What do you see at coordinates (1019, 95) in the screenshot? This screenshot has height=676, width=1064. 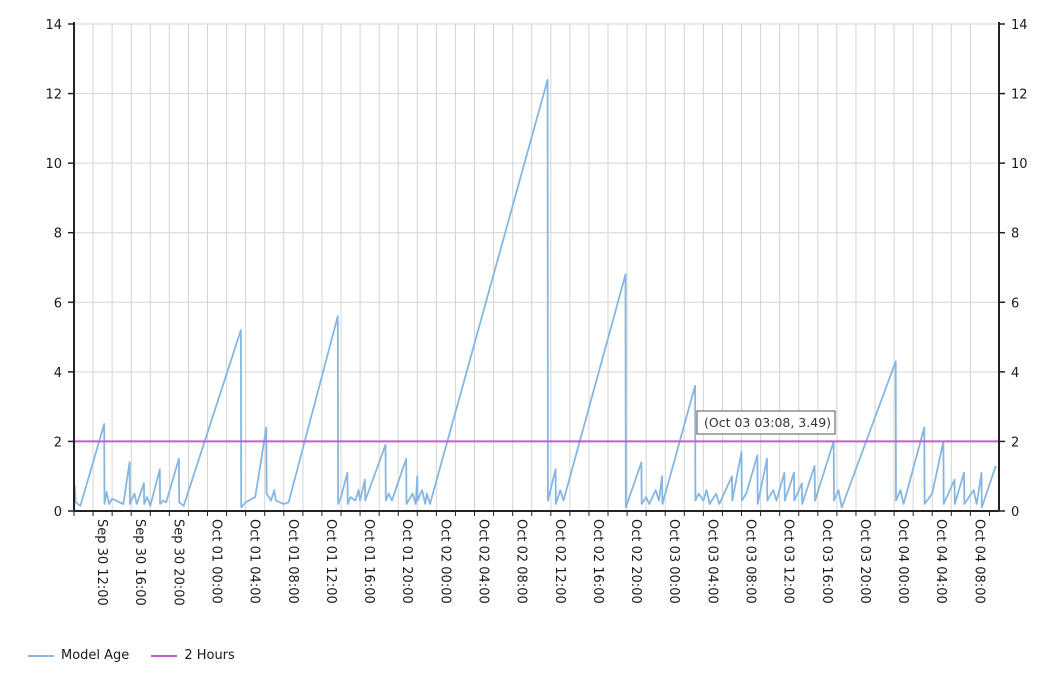 I see `y-tick-label-right: 12` at bounding box center [1019, 95].